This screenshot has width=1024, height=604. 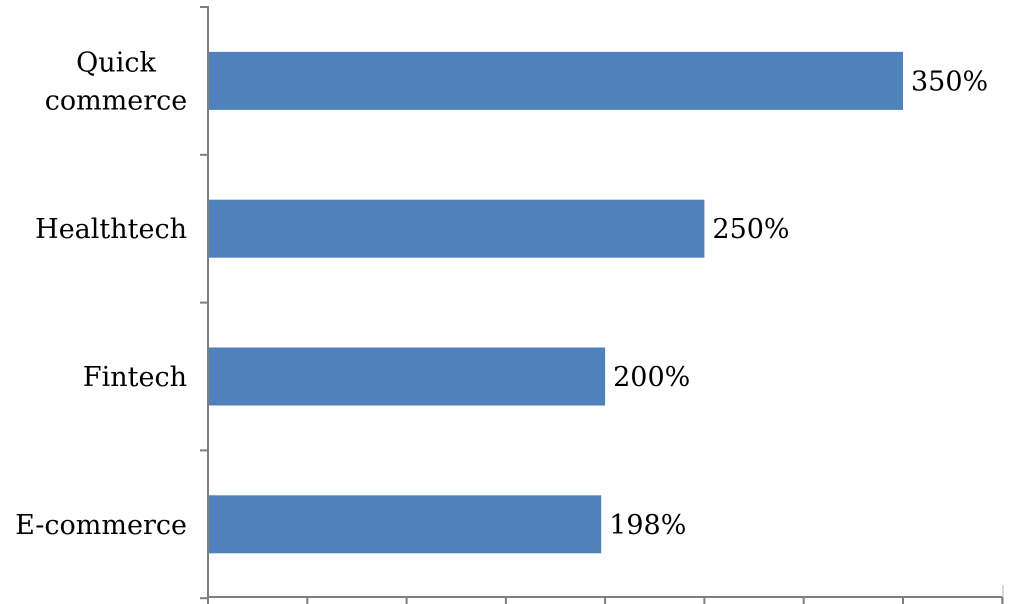 What do you see at coordinates (116, 81) in the screenshot?
I see `category-tick-label: Quick commerce` at bounding box center [116, 81].